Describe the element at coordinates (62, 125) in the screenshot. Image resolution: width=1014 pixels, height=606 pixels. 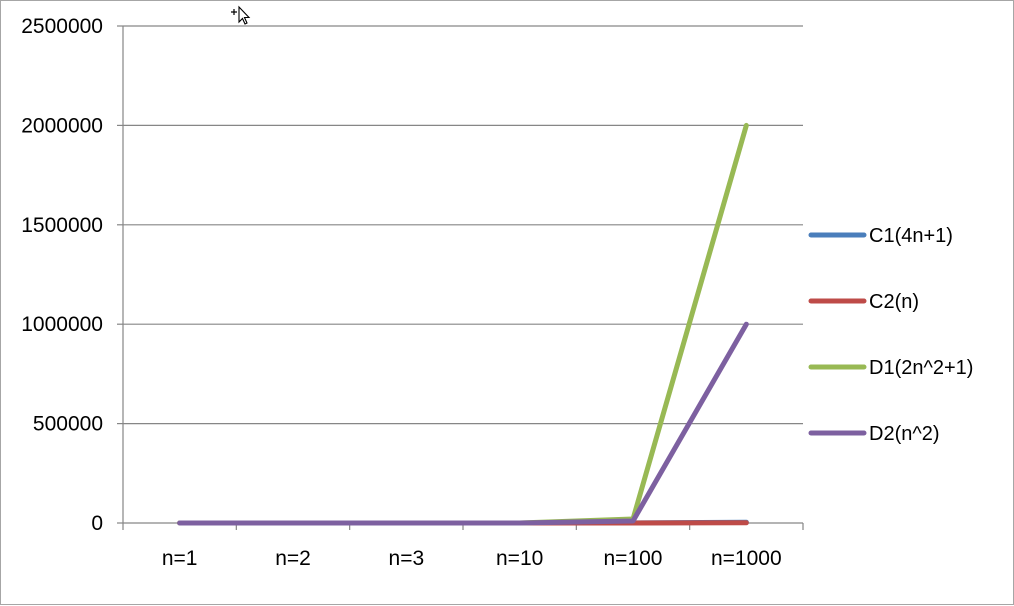
I see `y-tick-label: 2000000` at that location.